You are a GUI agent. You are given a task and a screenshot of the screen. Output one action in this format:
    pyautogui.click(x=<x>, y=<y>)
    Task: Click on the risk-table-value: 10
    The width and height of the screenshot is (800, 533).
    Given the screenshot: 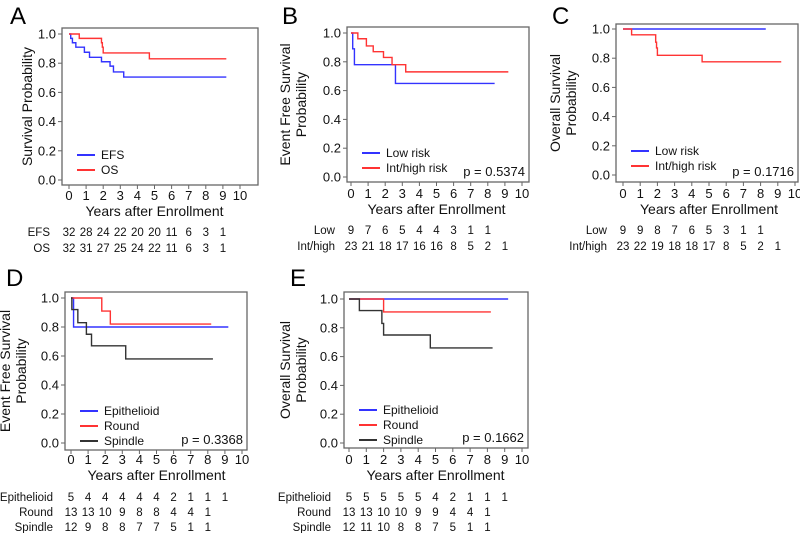 What is the action you would take?
    pyautogui.click(x=383, y=527)
    